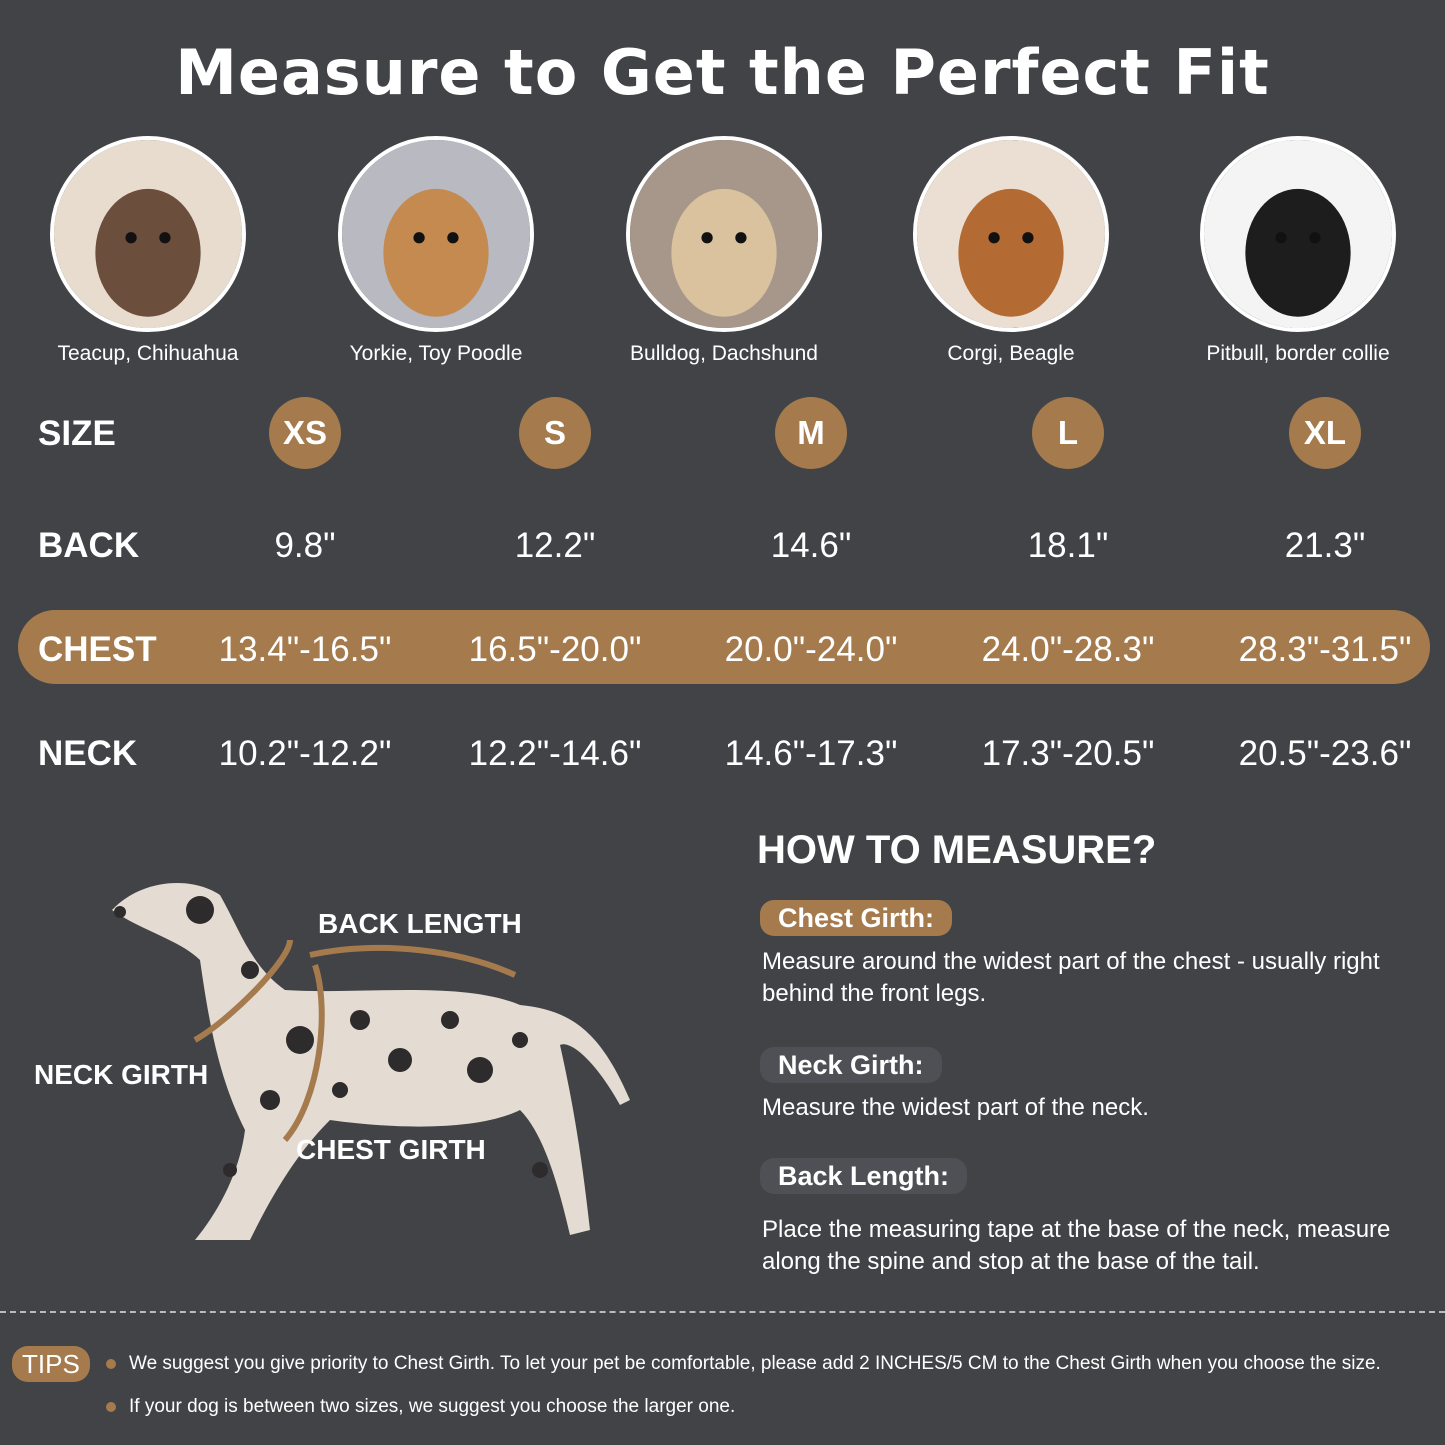 Image resolution: width=1445 pixels, height=1445 pixels. I want to click on size-label: SIZE, so click(77, 433).